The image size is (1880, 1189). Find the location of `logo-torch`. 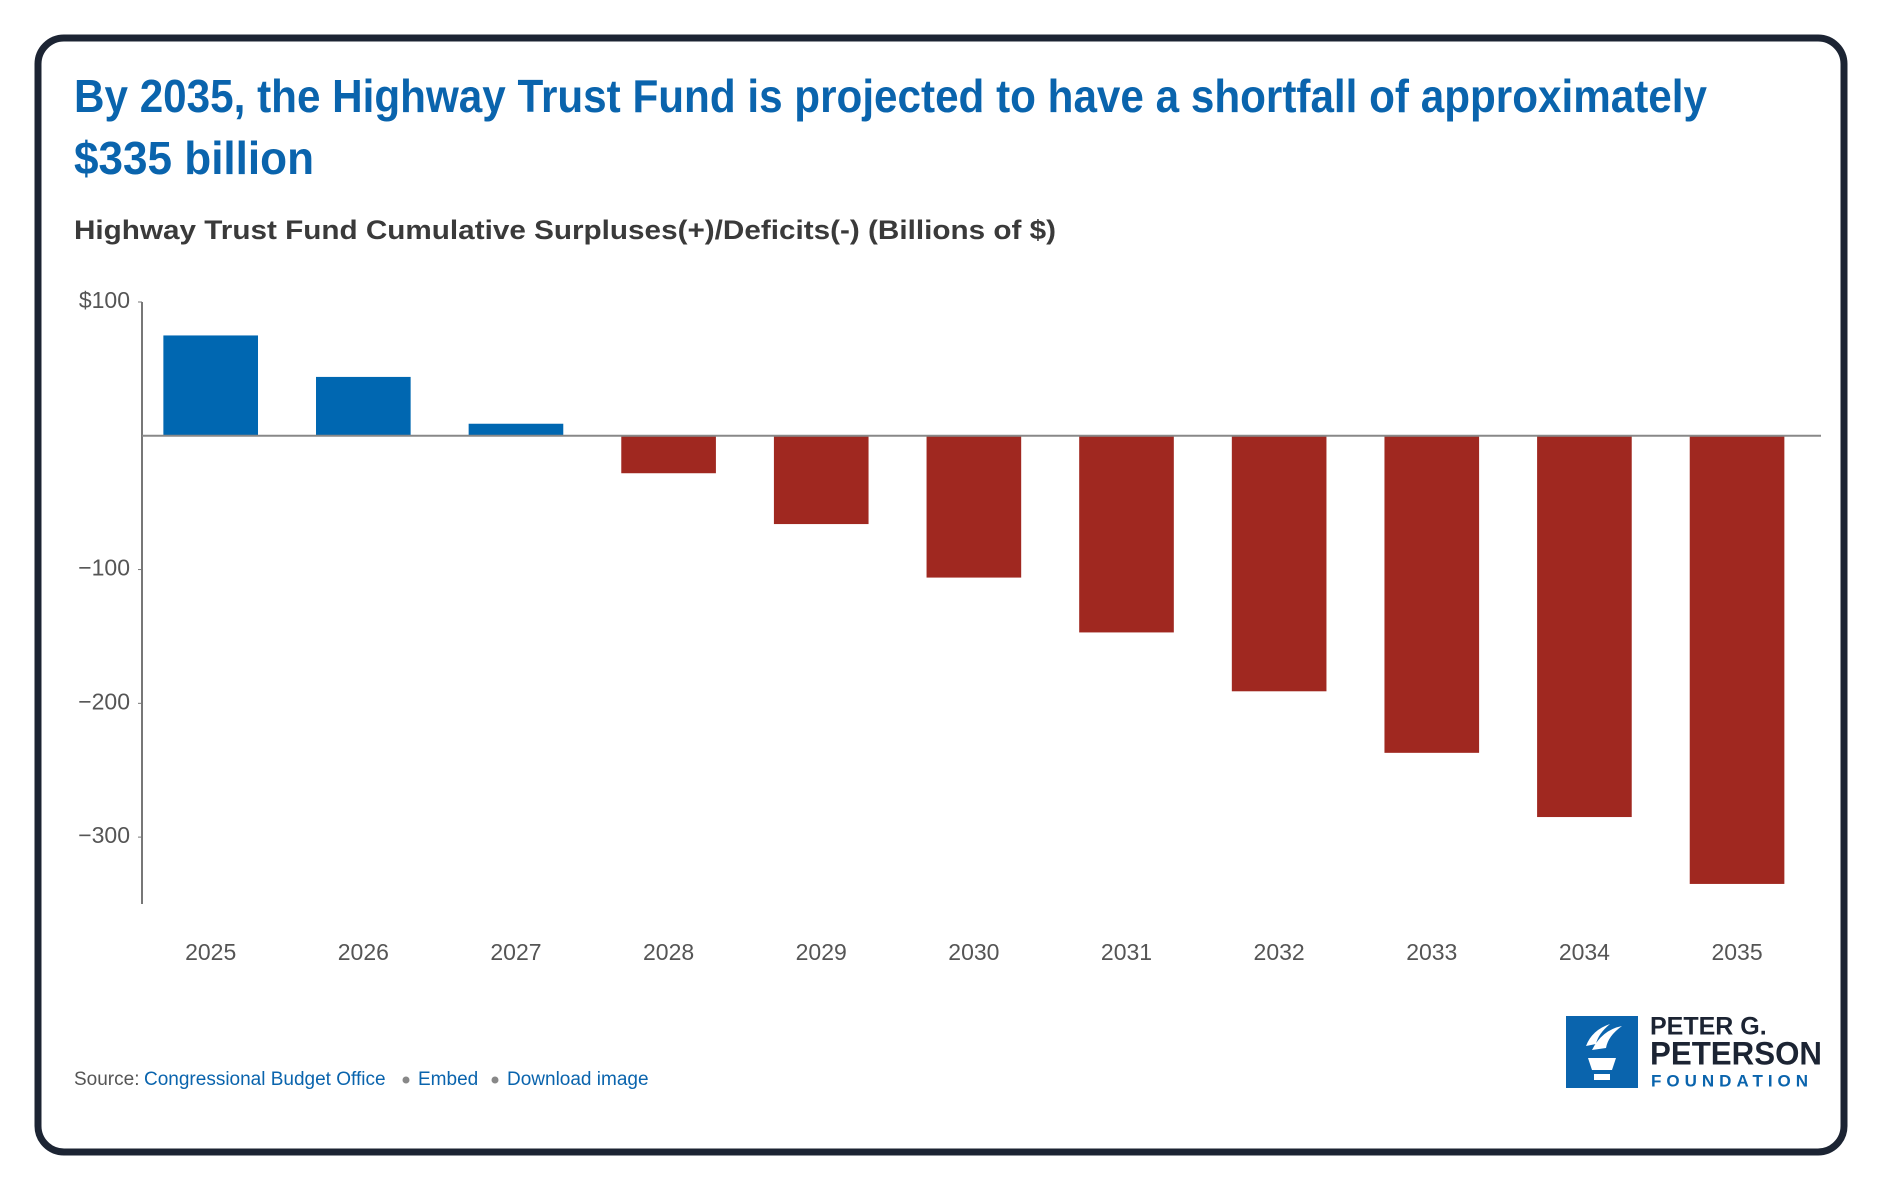

logo-torch is located at coordinates (1604, 1052).